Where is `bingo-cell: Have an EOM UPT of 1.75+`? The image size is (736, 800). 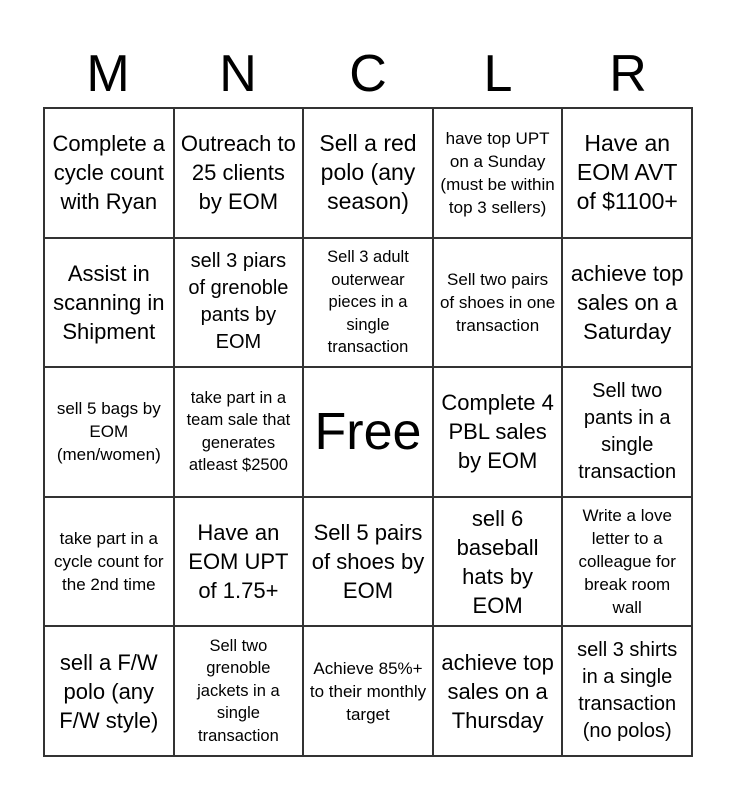
bingo-cell: Have an EOM UPT of 1.75+ is located at coordinates (238, 561).